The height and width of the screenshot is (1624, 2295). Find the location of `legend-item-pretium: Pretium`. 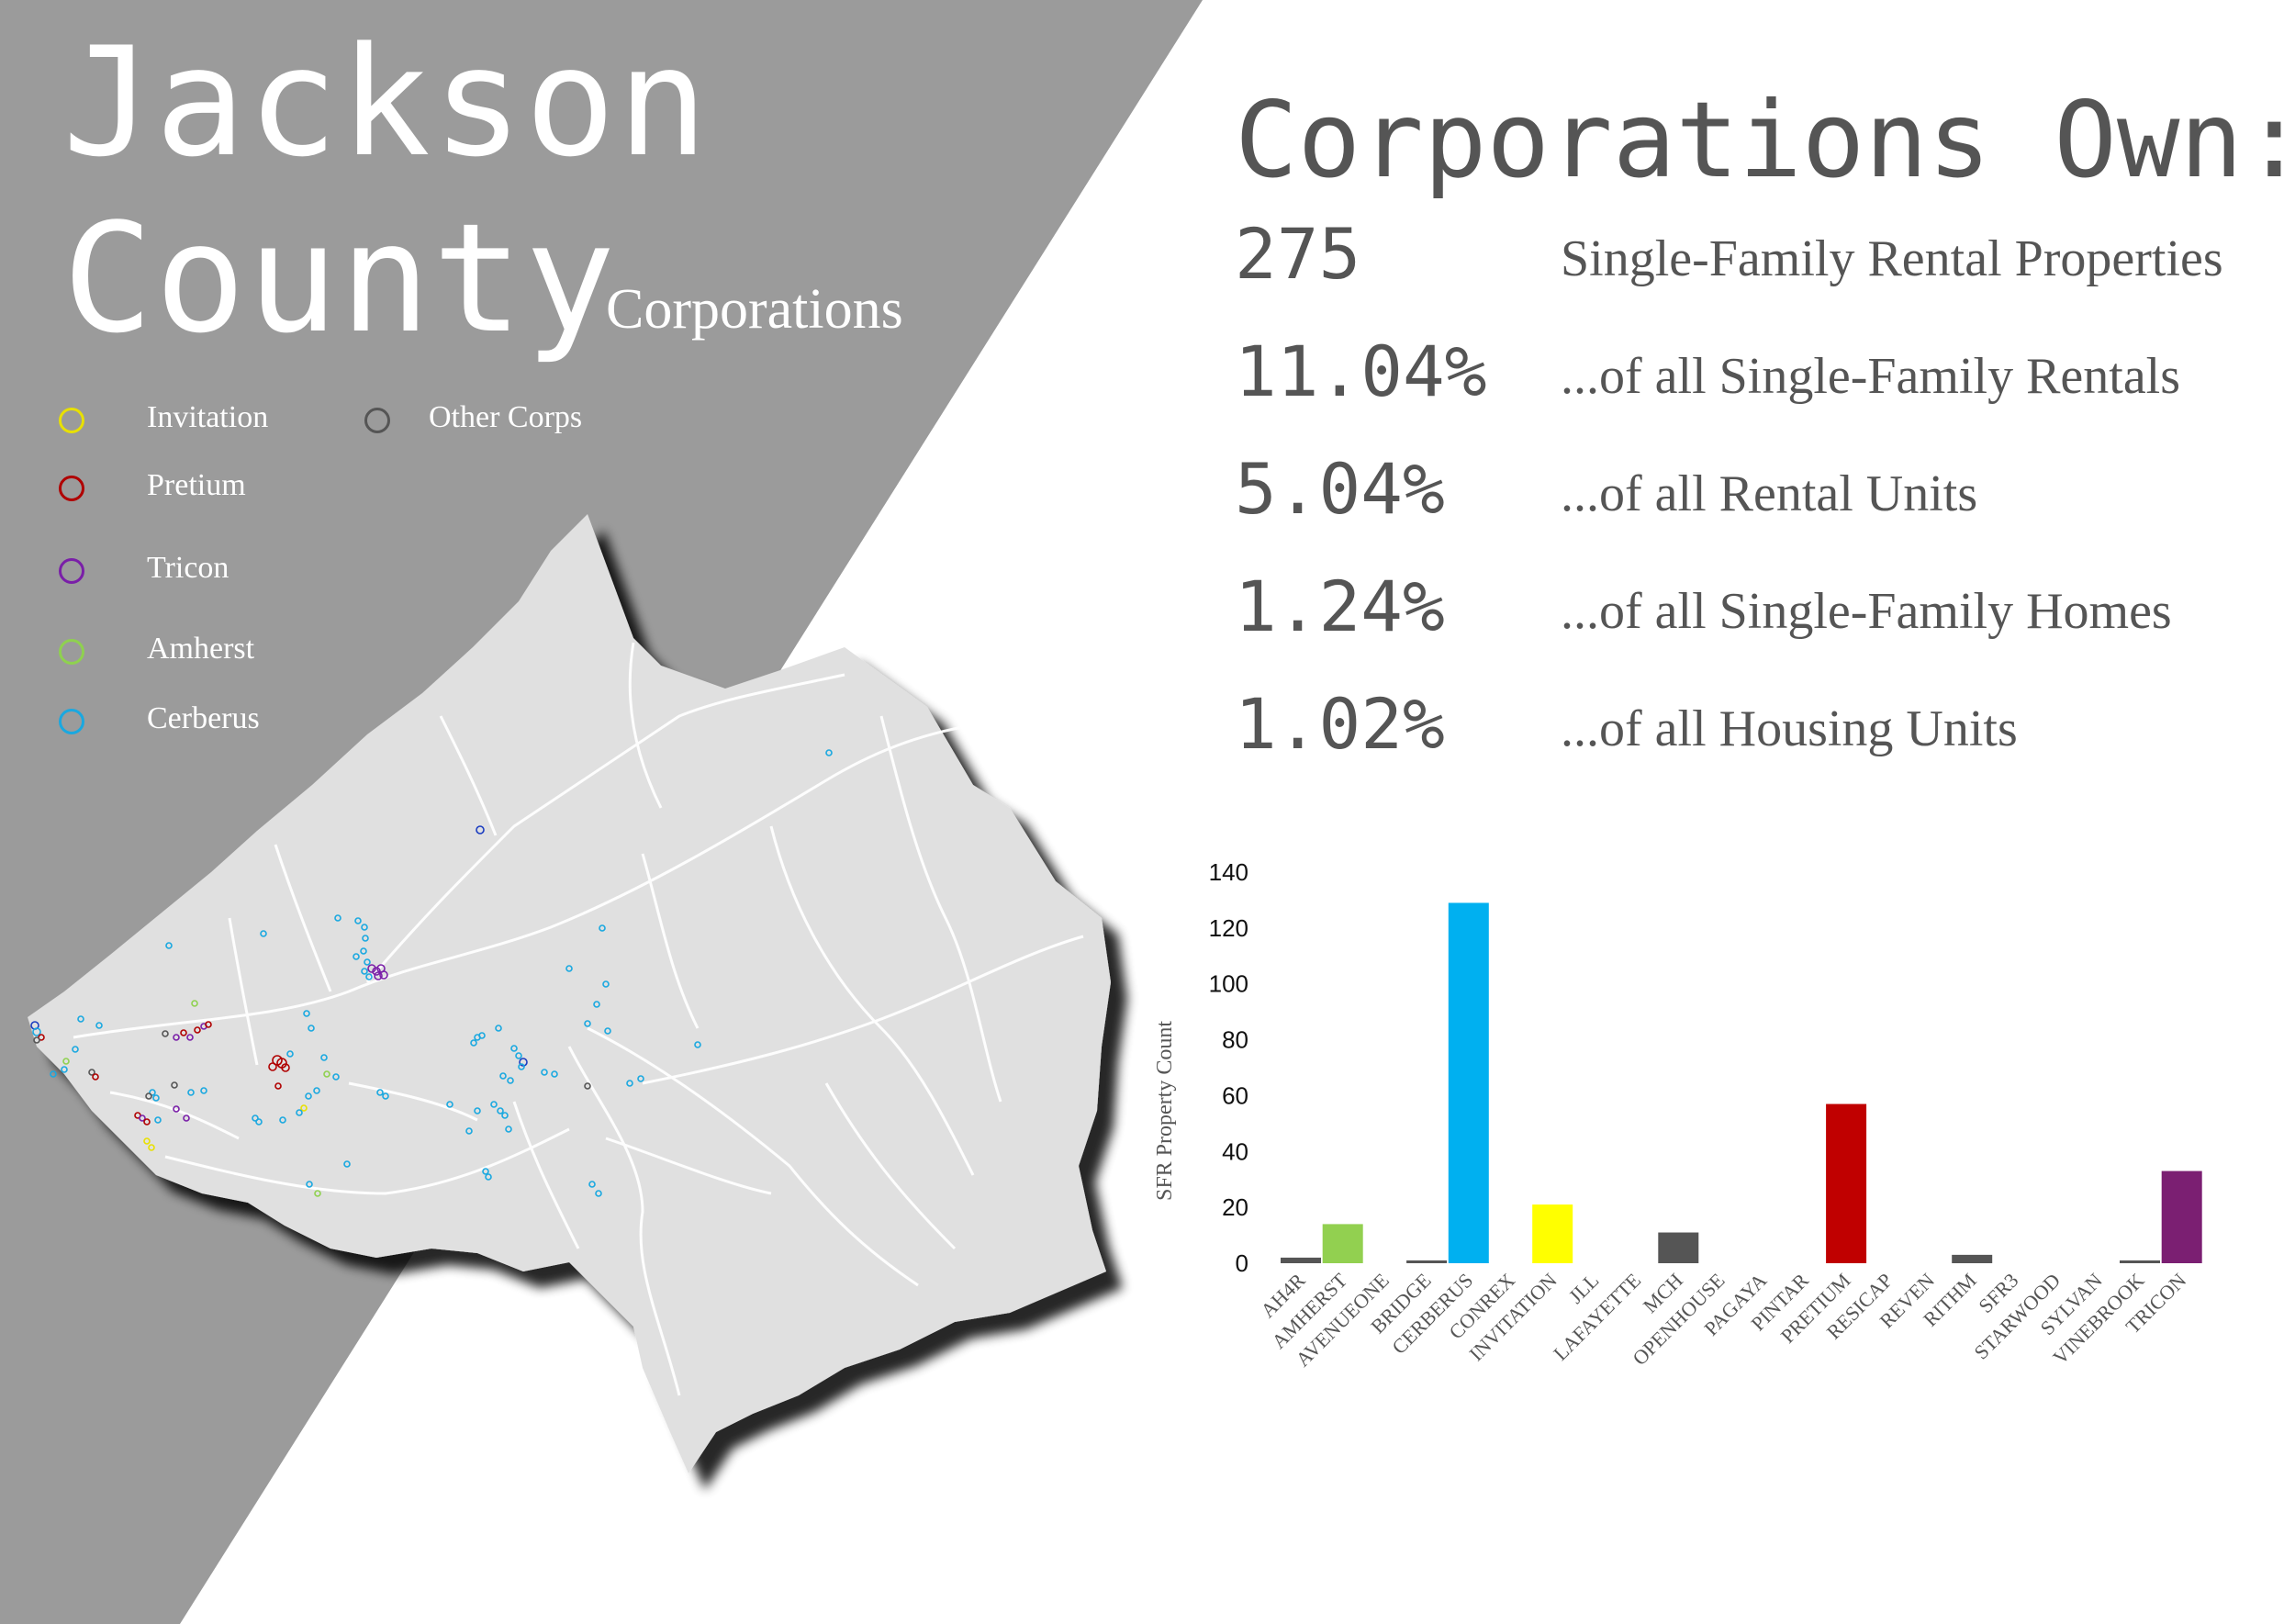

legend-item-pretium: Pretium is located at coordinates (152, 485).